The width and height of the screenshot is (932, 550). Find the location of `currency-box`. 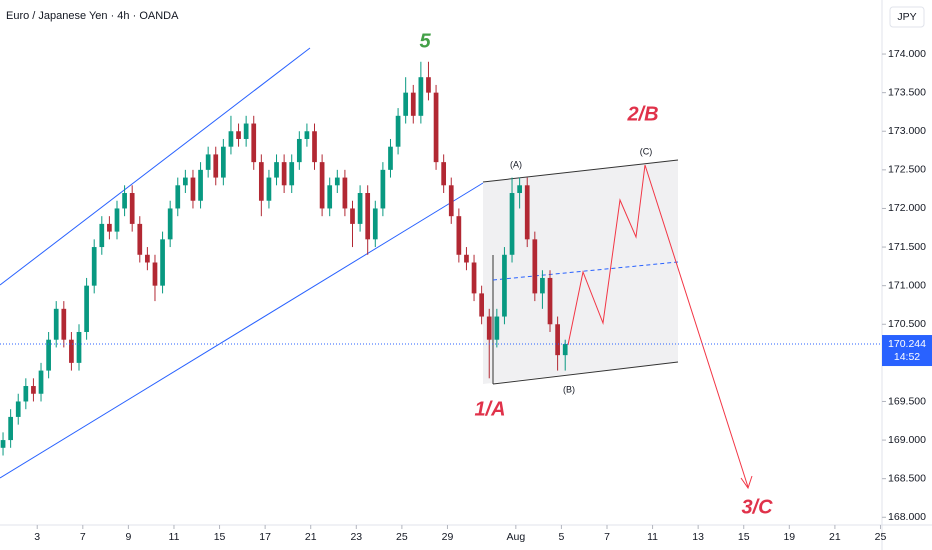

currency-box is located at coordinates (907, 17).